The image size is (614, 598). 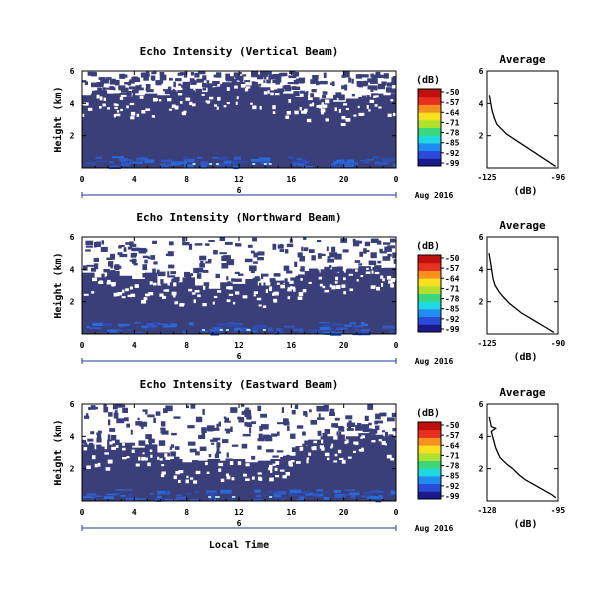 What do you see at coordinates (452, 445) in the screenshot?
I see `colorbar-tick-label: -64` at bounding box center [452, 445].